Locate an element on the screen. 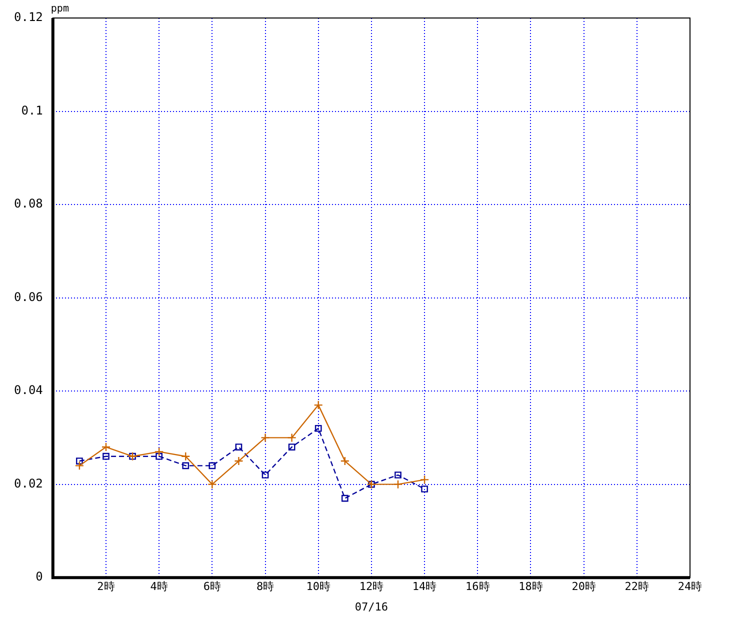 This screenshot has width=738, height=620. x-tick-label: 22時 is located at coordinates (637, 587).